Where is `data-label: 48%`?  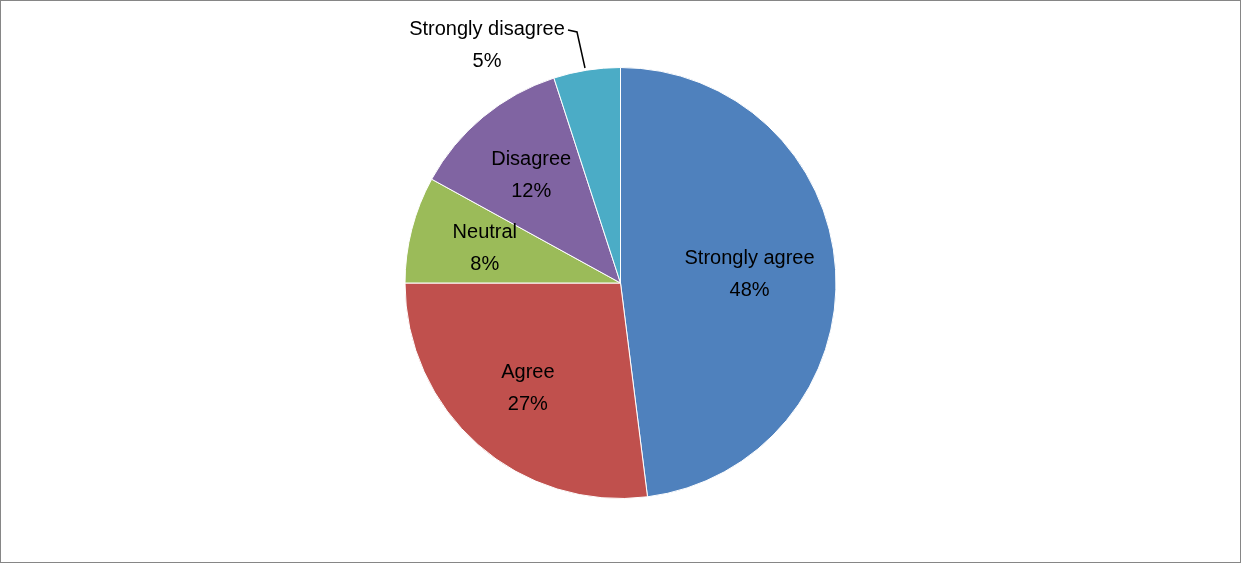
data-label: 48% is located at coordinates (749, 289).